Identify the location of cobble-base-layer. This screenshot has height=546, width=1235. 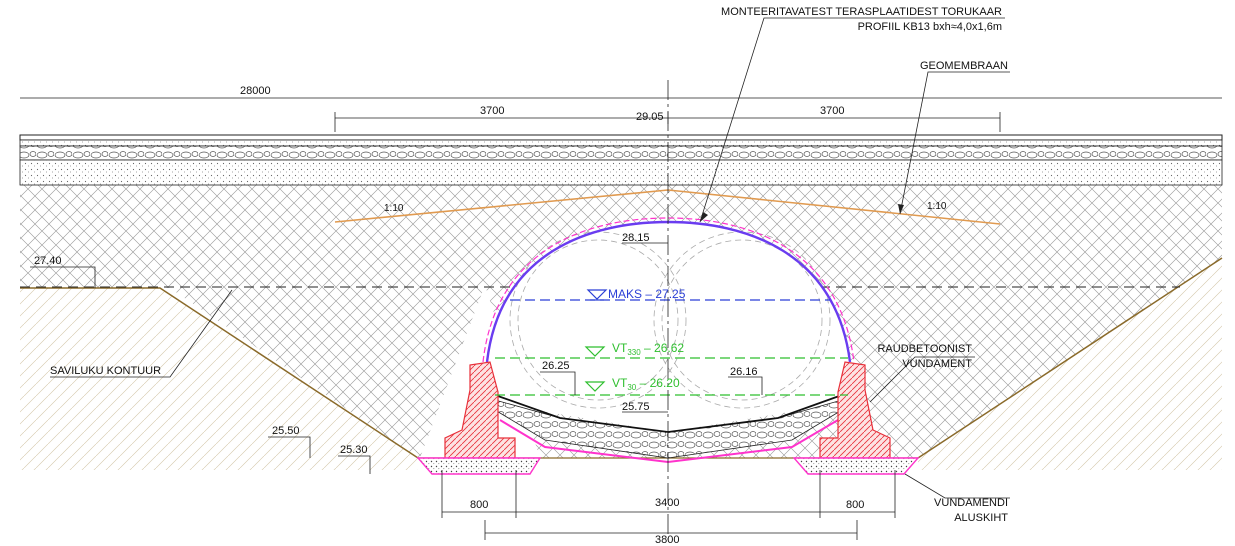
(621, 153).